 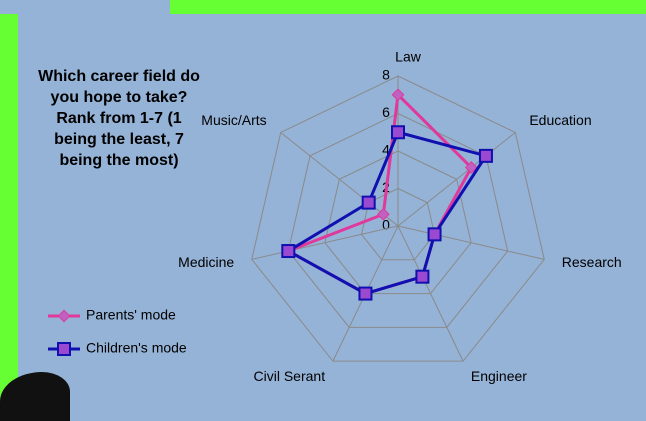 I want to click on legend-label: Parents' mode, so click(x=131, y=315).